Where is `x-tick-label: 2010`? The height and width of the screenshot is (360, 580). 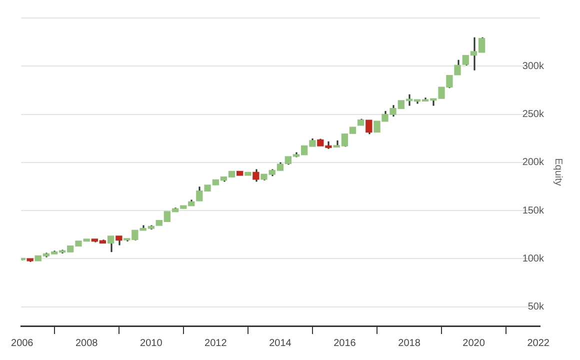
x-tick-label: 2010 is located at coordinates (151, 343).